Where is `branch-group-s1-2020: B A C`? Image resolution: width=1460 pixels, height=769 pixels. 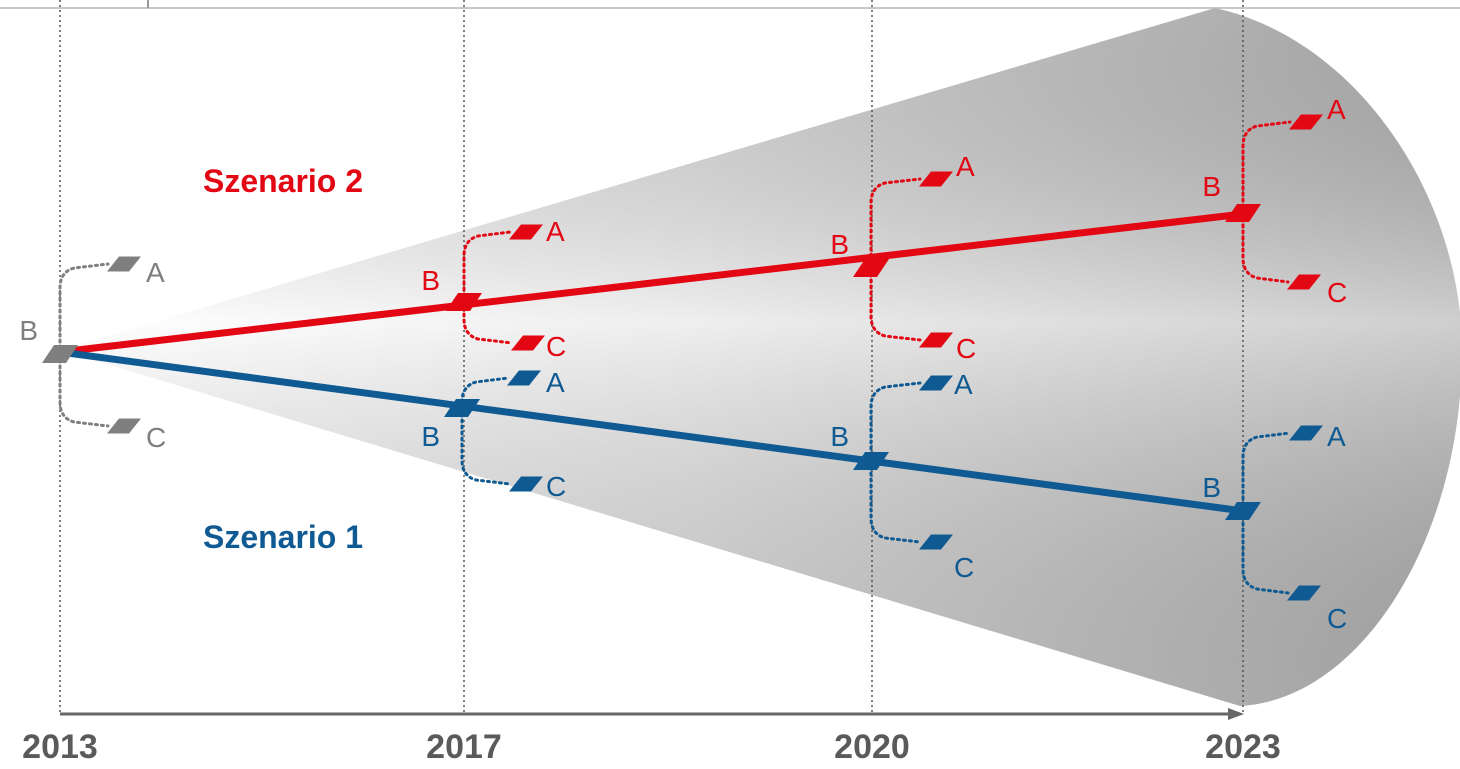
branch-group-s1-2020: B A C is located at coordinates (902, 476).